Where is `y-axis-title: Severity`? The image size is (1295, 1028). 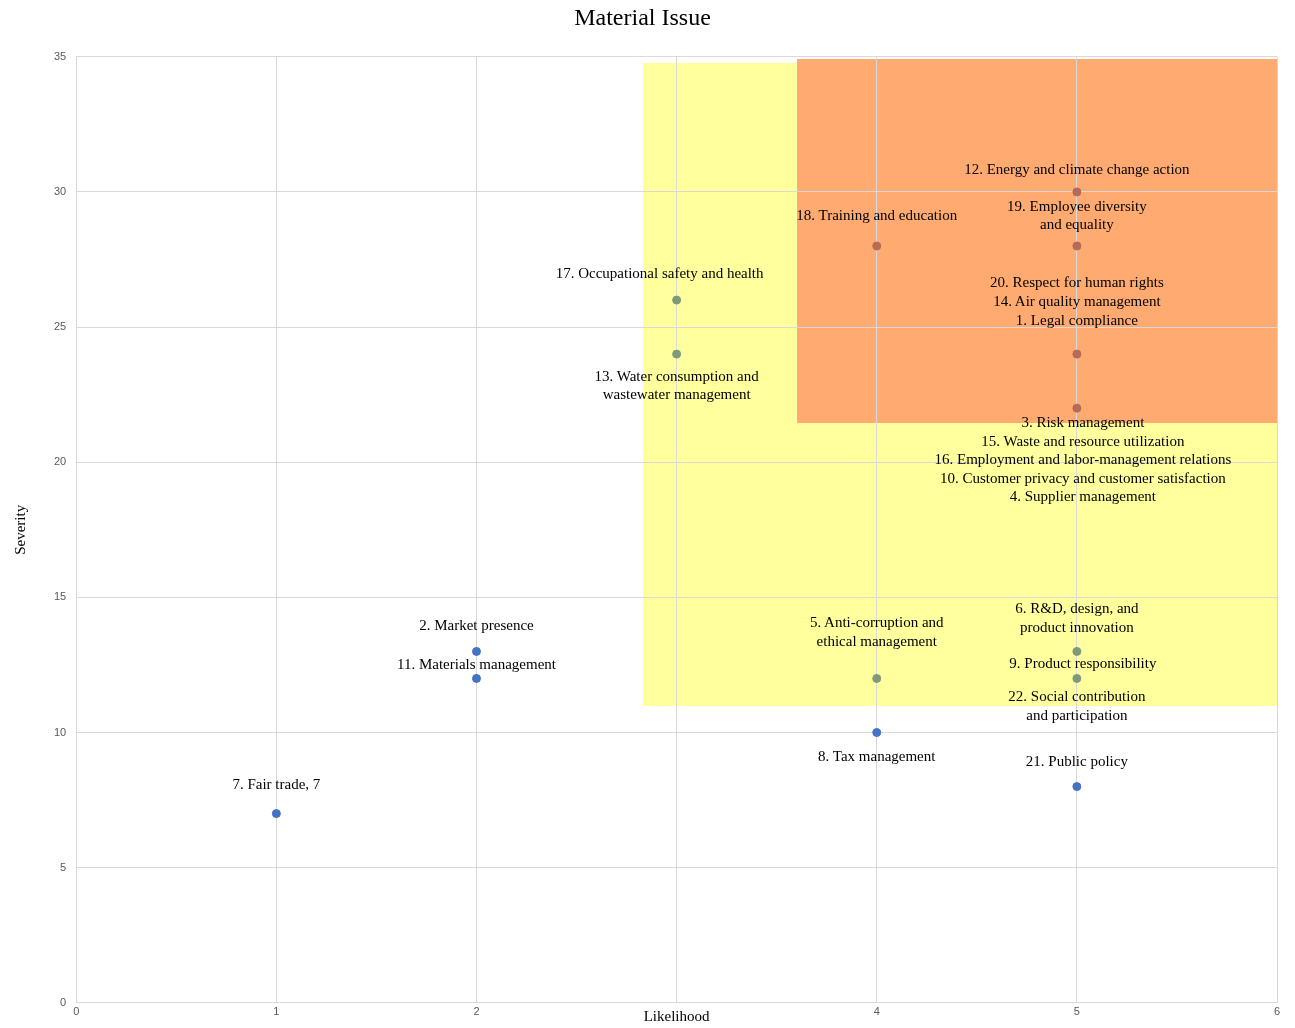 y-axis-title: Severity is located at coordinates (19, 529).